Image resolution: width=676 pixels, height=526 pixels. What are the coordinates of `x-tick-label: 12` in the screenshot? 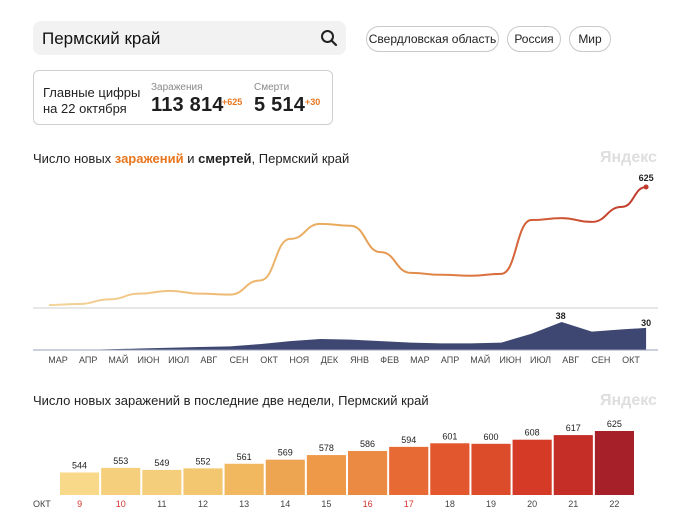 It's located at (203, 504).